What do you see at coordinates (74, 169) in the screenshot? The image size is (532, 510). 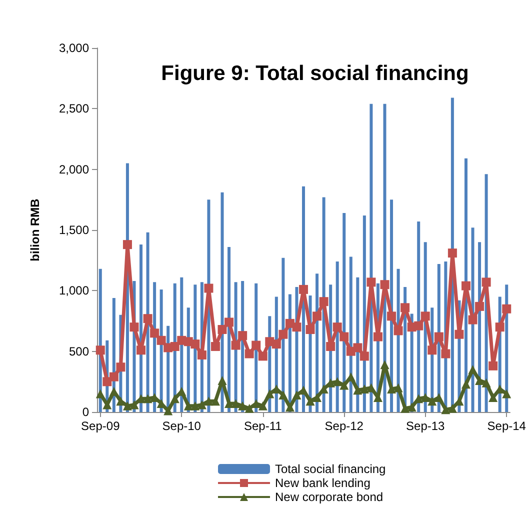 I see `y-tick-label: 2,000` at bounding box center [74, 169].